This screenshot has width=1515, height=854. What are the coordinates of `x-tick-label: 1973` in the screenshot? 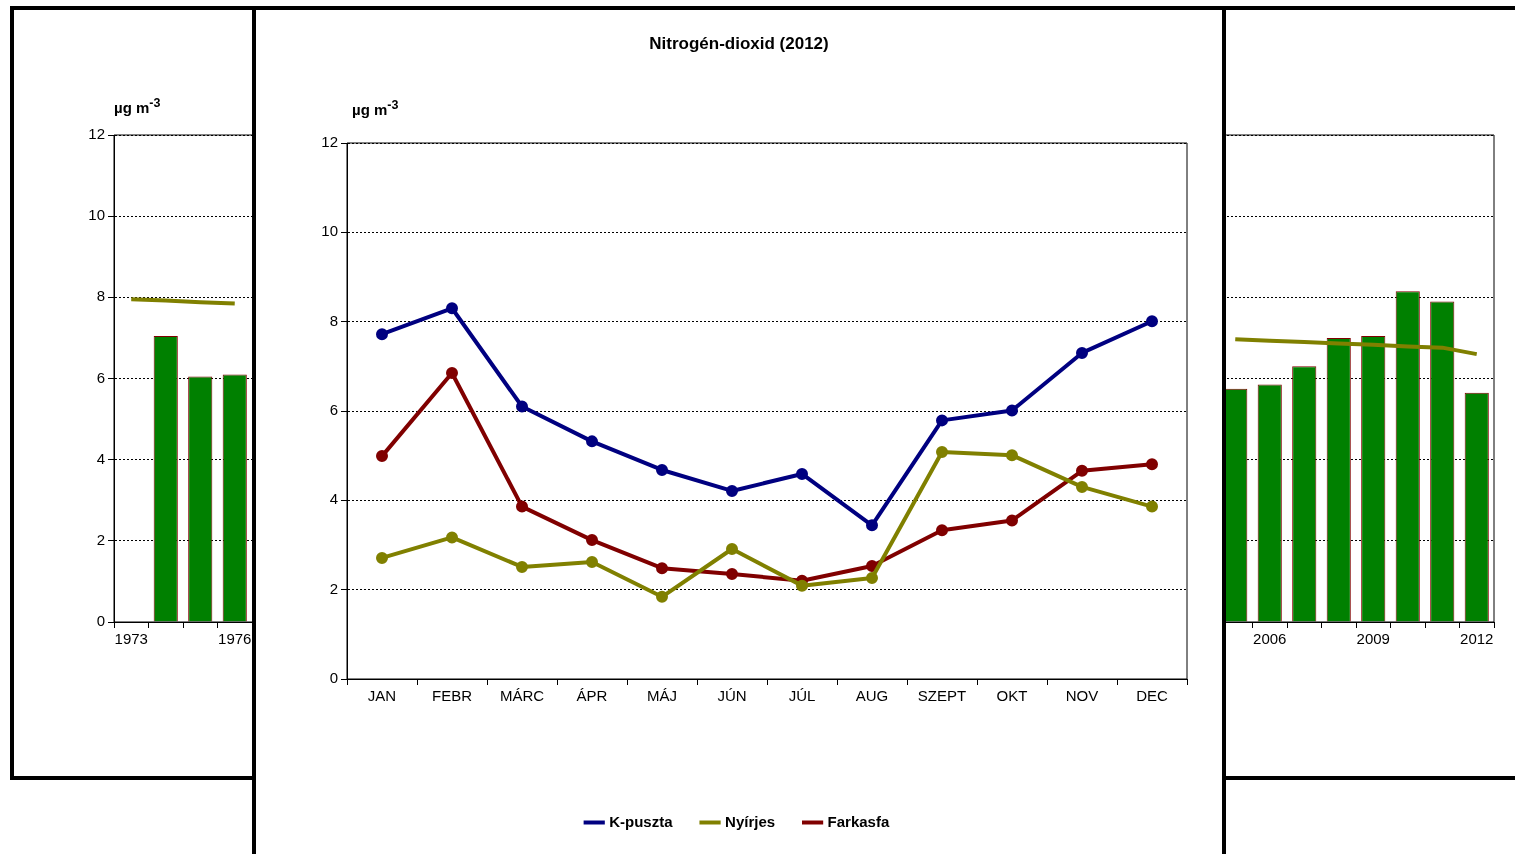 It's located at (131, 639).